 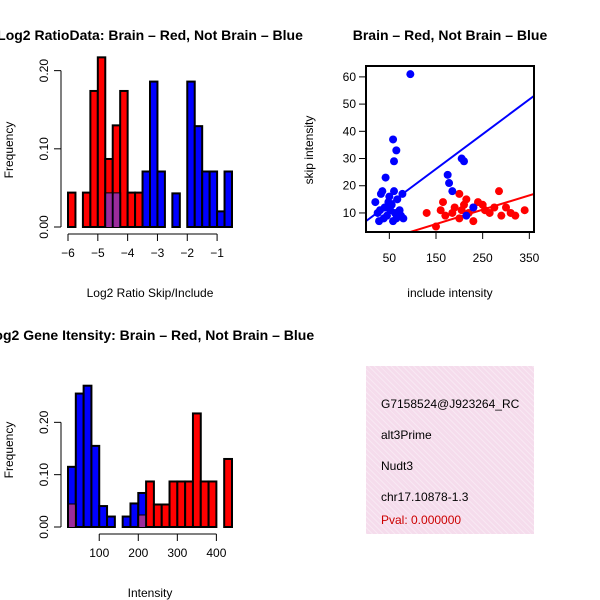 I want to click on intensity-scatter-points, so click(x=450, y=151).